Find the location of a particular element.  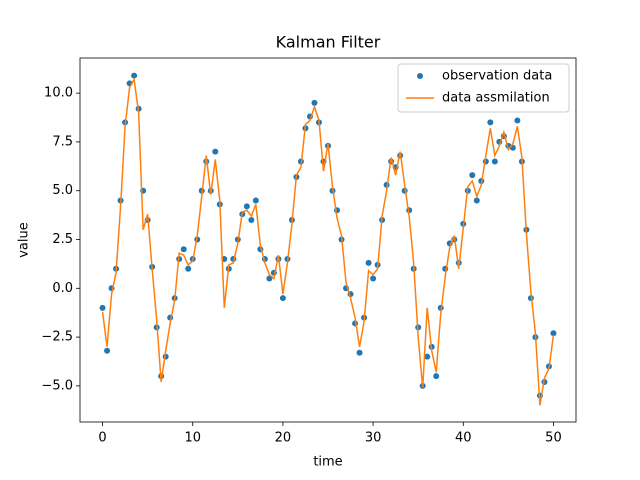

x-tick-label: 40 is located at coordinates (463, 438).